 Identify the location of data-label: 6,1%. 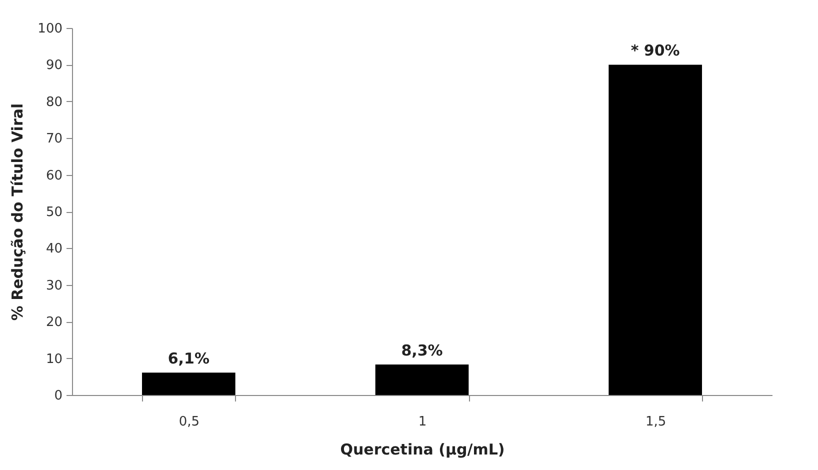
(189, 359).